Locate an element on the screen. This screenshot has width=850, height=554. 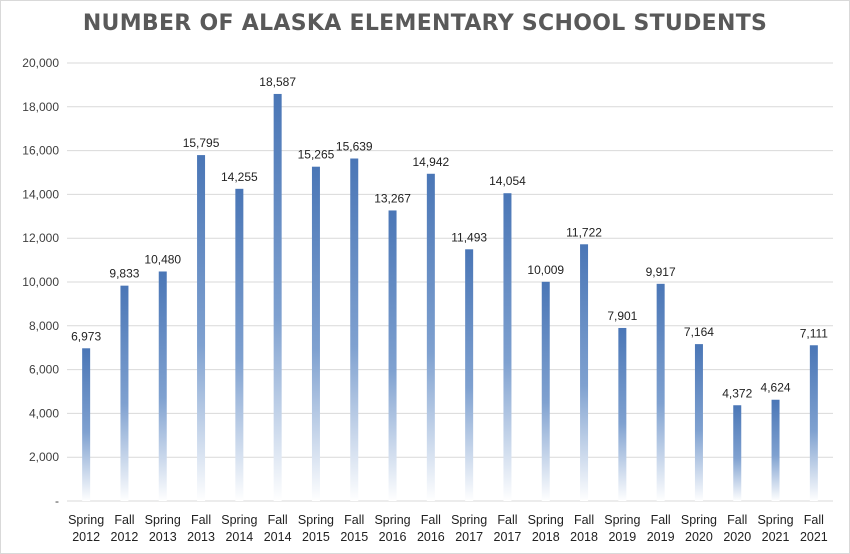
data-label: 4,624 is located at coordinates (776, 388).